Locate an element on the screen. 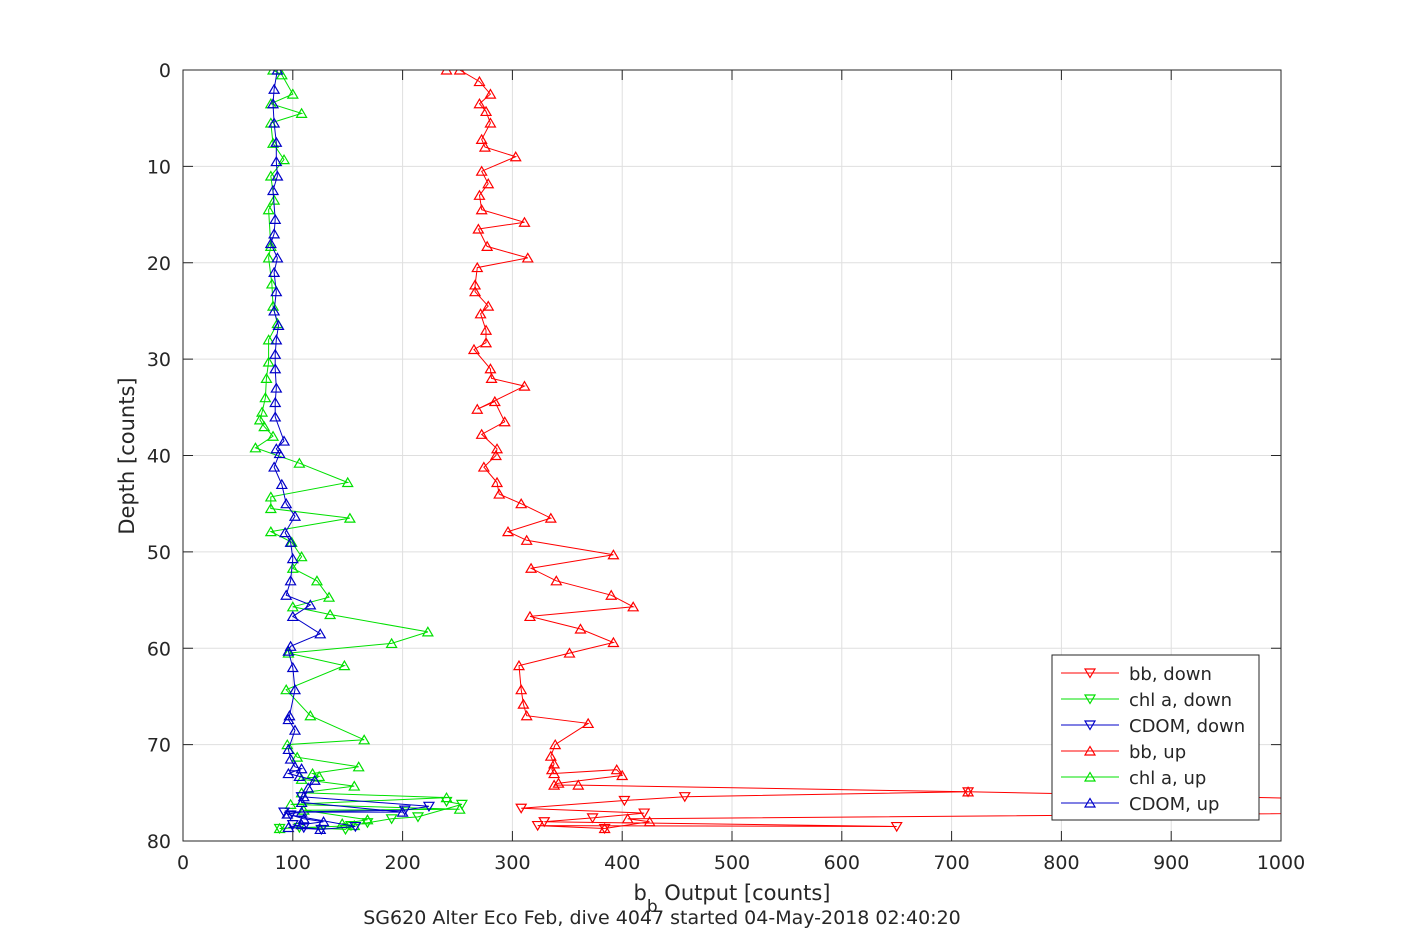  legend-box is located at coordinates (1155, 737).